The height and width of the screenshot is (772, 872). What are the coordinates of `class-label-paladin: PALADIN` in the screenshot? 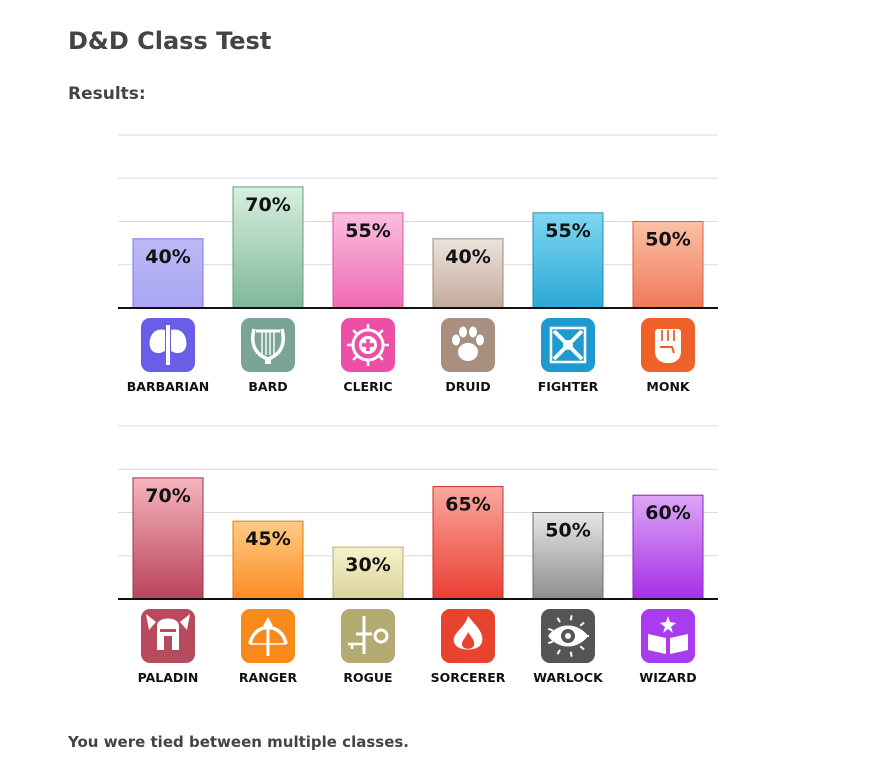 It's located at (168, 677).